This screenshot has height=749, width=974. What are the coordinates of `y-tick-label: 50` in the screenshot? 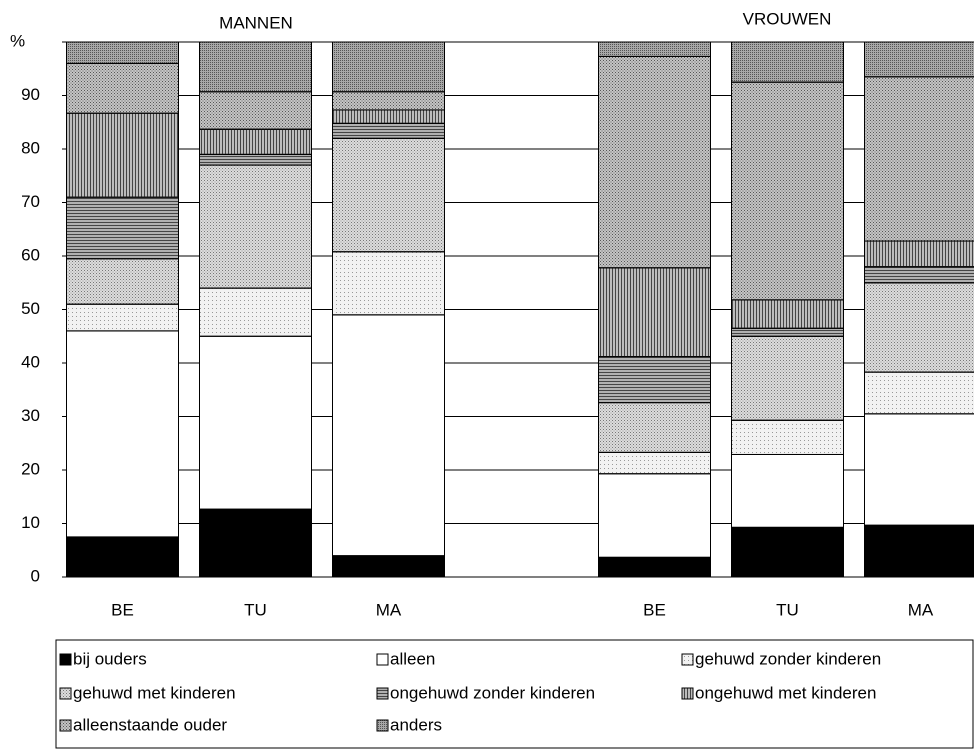 It's located at (30, 308).